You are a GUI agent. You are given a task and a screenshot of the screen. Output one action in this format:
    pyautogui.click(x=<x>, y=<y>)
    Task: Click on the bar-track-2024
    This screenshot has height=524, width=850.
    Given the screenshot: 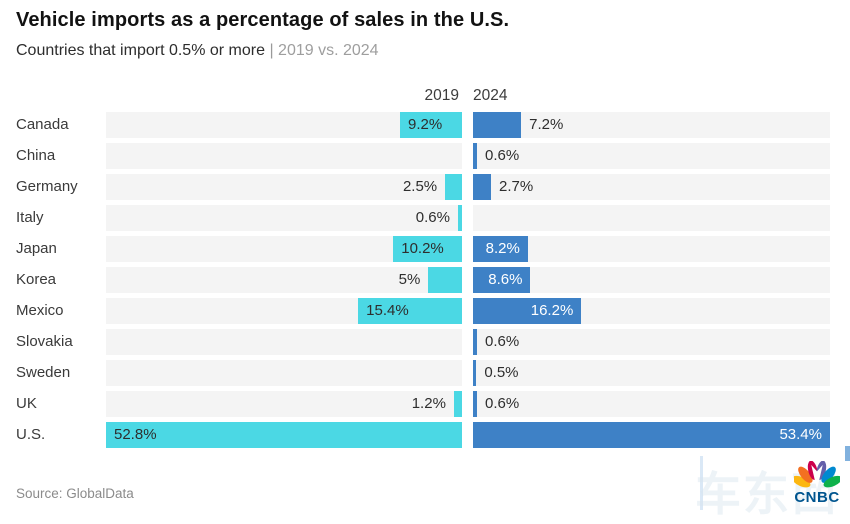 What is the action you would take?
    pyautogui.click(x=651, y=218)
    